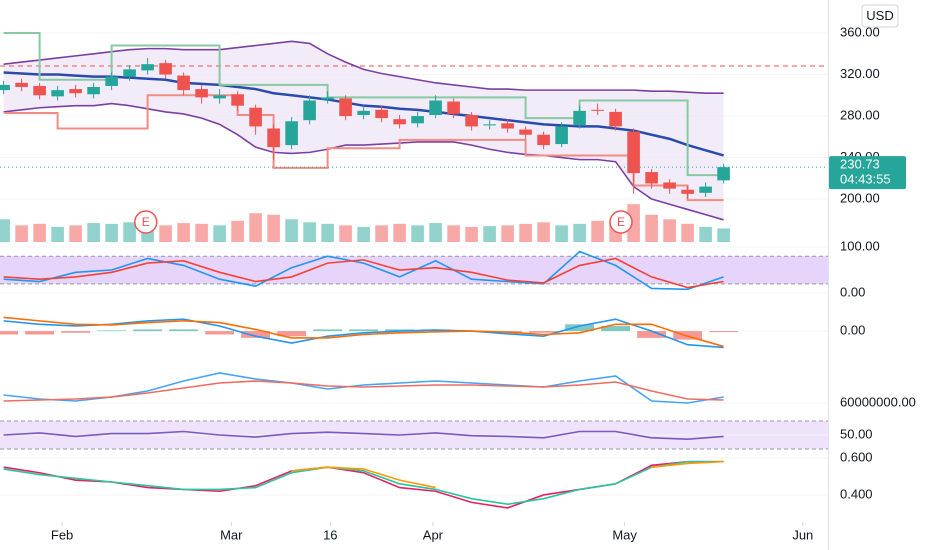 This screenshot has width=932, height=550. What do you see at coordinates (860, 114) in the screenshot?
I see `y-tick-label: 280.00` at bounding box center [860, 114].